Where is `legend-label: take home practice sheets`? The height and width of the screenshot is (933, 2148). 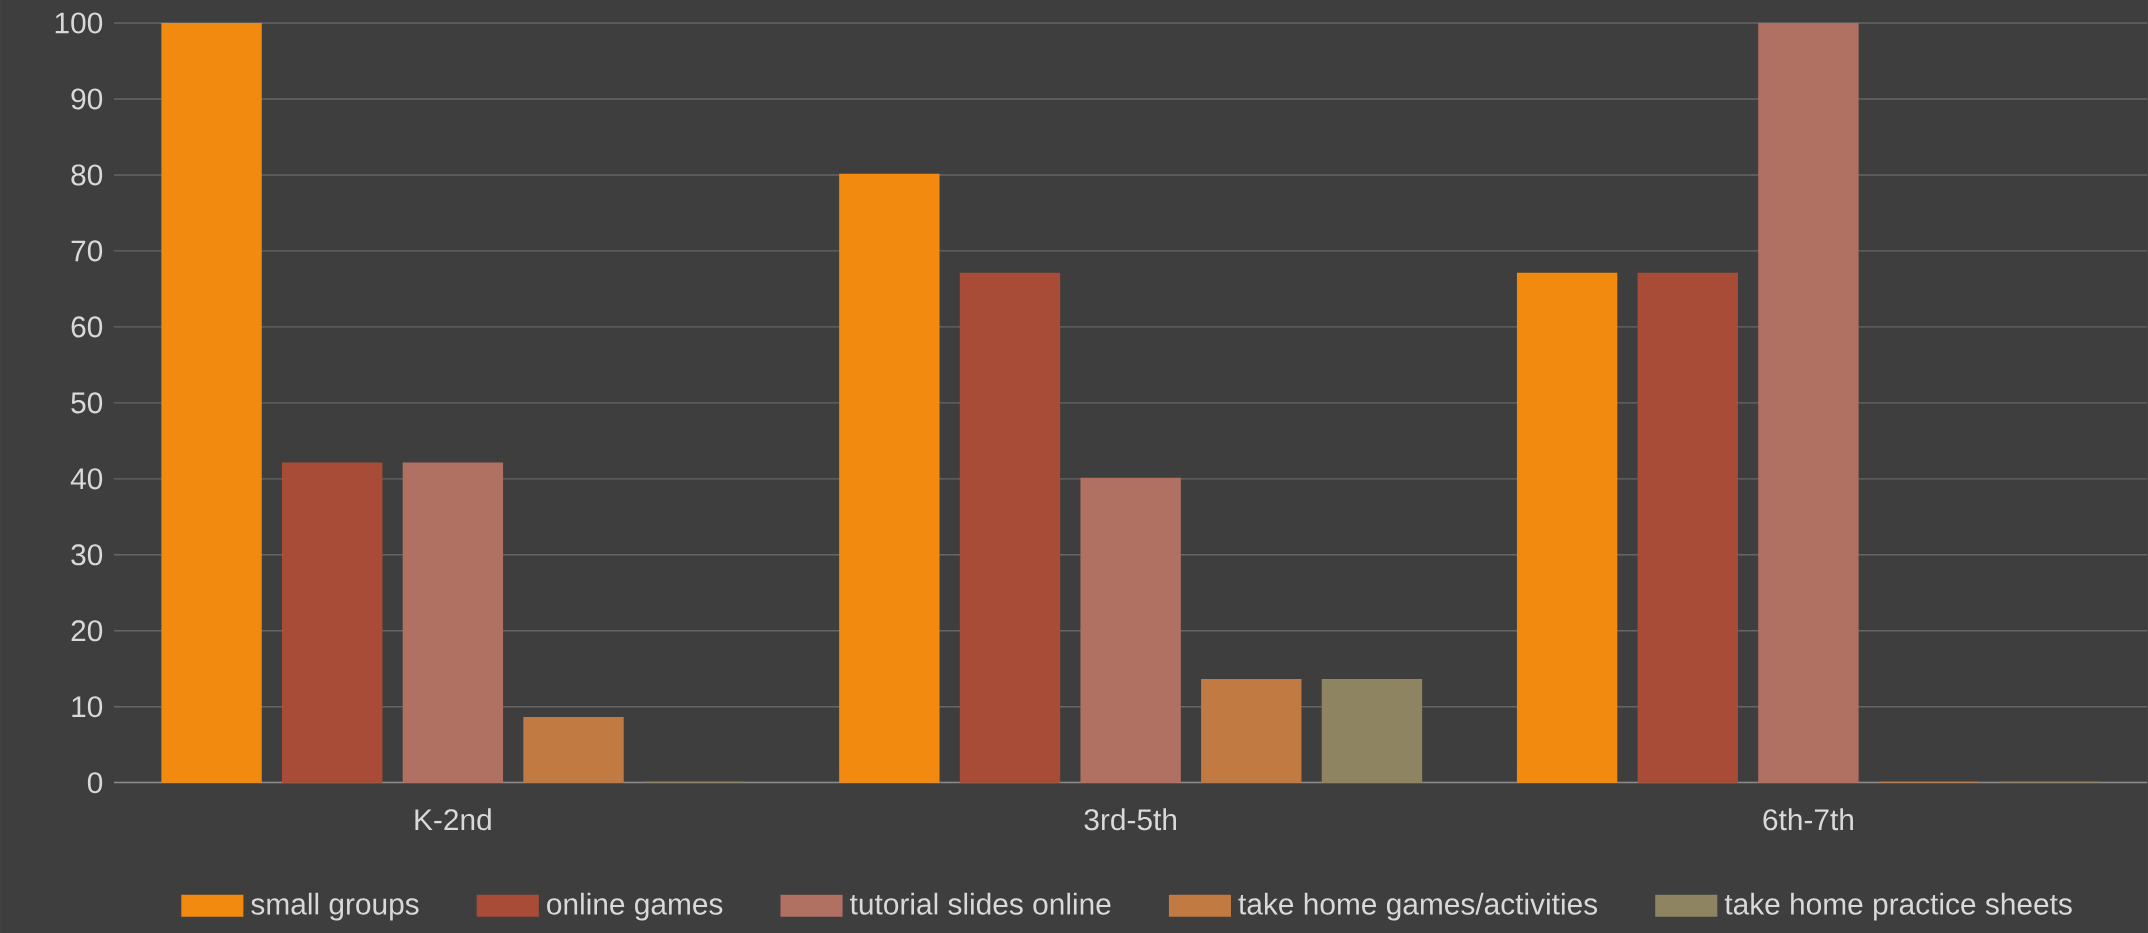 legend-label: take home practice sheets is located at coordinates (1898, 906).